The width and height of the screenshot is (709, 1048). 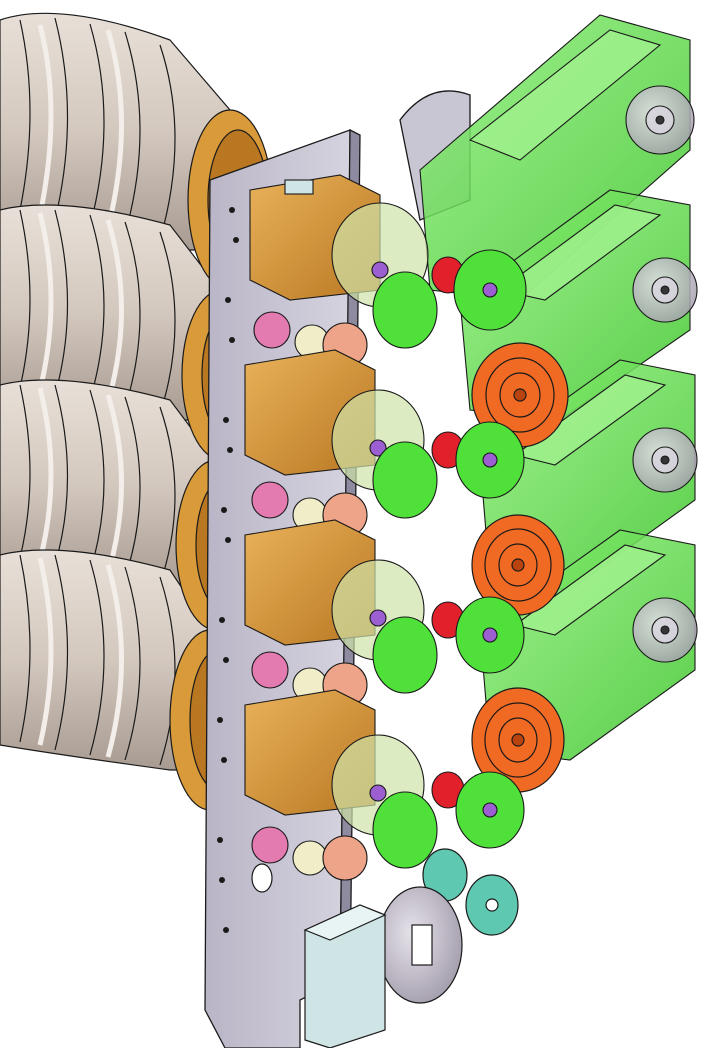 I want to click on plate-cutout, so click(x=262, y=878).